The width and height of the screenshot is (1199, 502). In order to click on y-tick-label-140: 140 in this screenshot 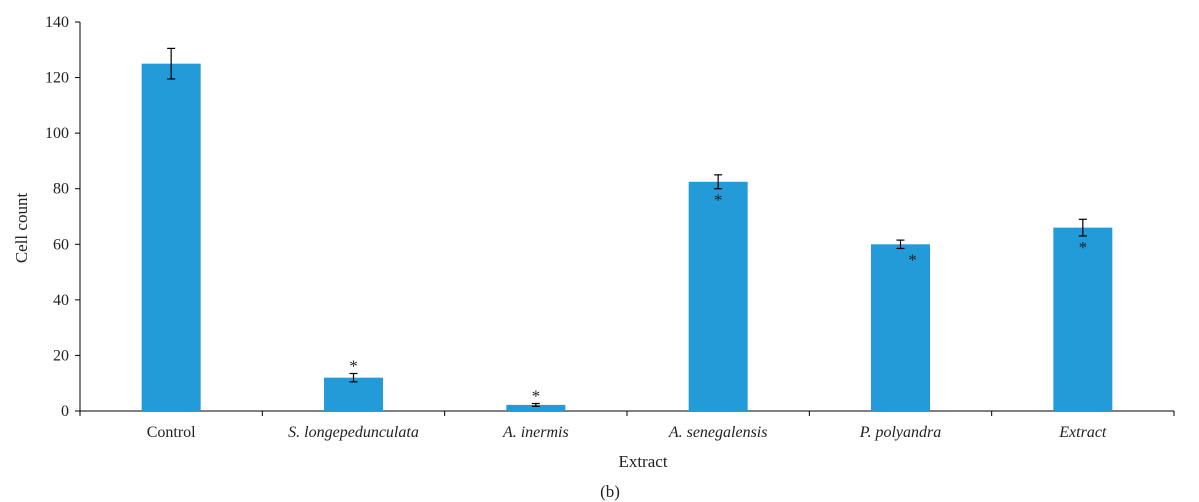, I will do `click(57, 22)`.